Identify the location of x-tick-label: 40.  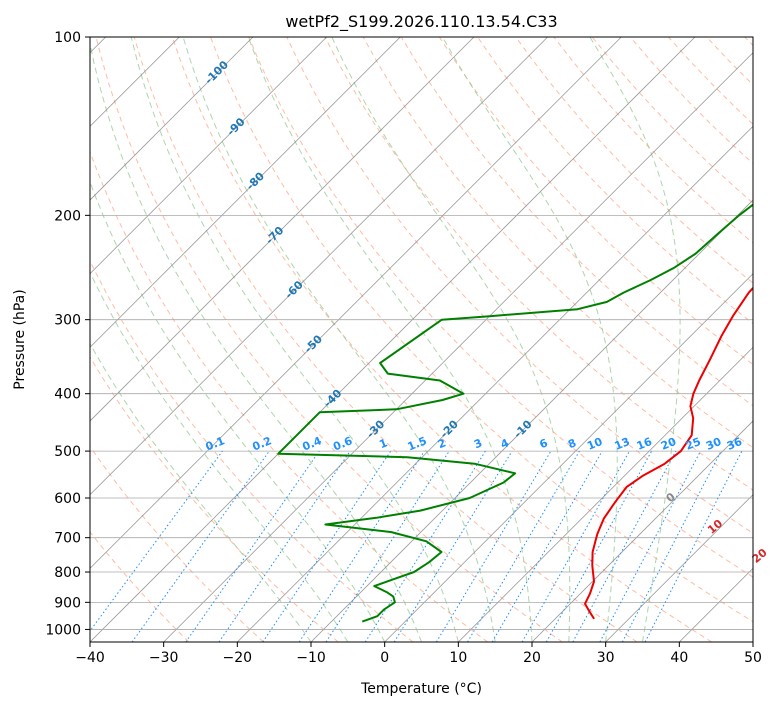
(679, 658).